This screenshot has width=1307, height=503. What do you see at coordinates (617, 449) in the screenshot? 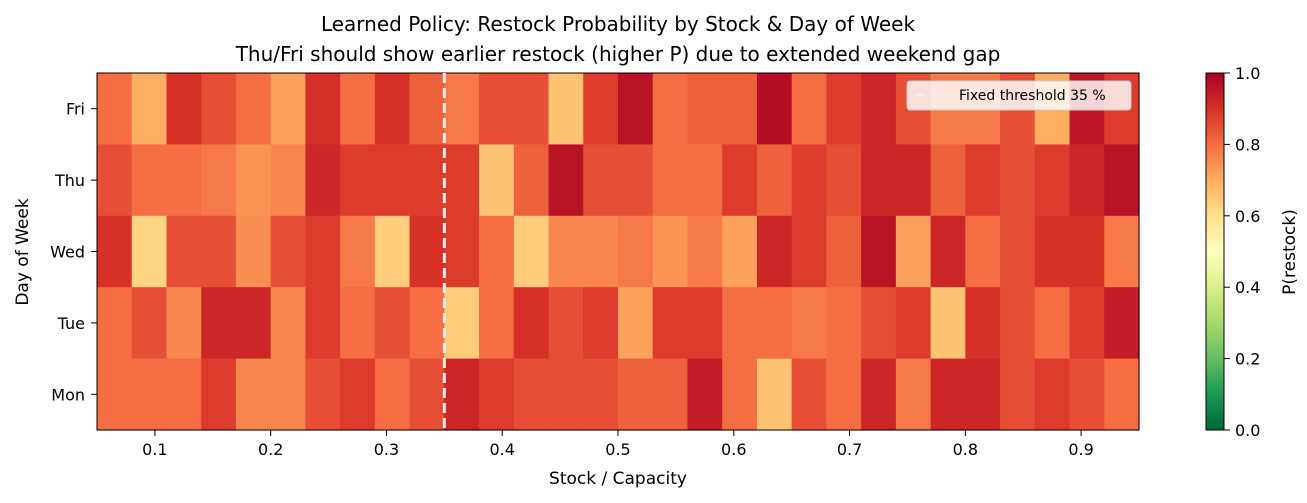
I see `x-tick-label: 0.5` at bounding box center [617, 449].